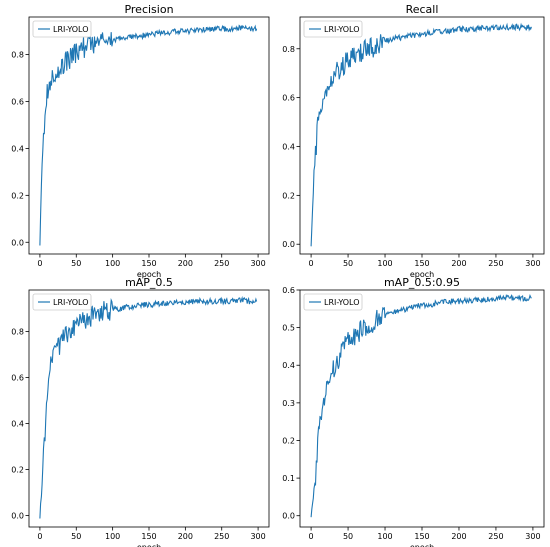 The image size is (550, 547). Describe the element at coordinates (422, 282) in the screenshot. I see `chart-title: mAP_0.5:0.95` at that location.